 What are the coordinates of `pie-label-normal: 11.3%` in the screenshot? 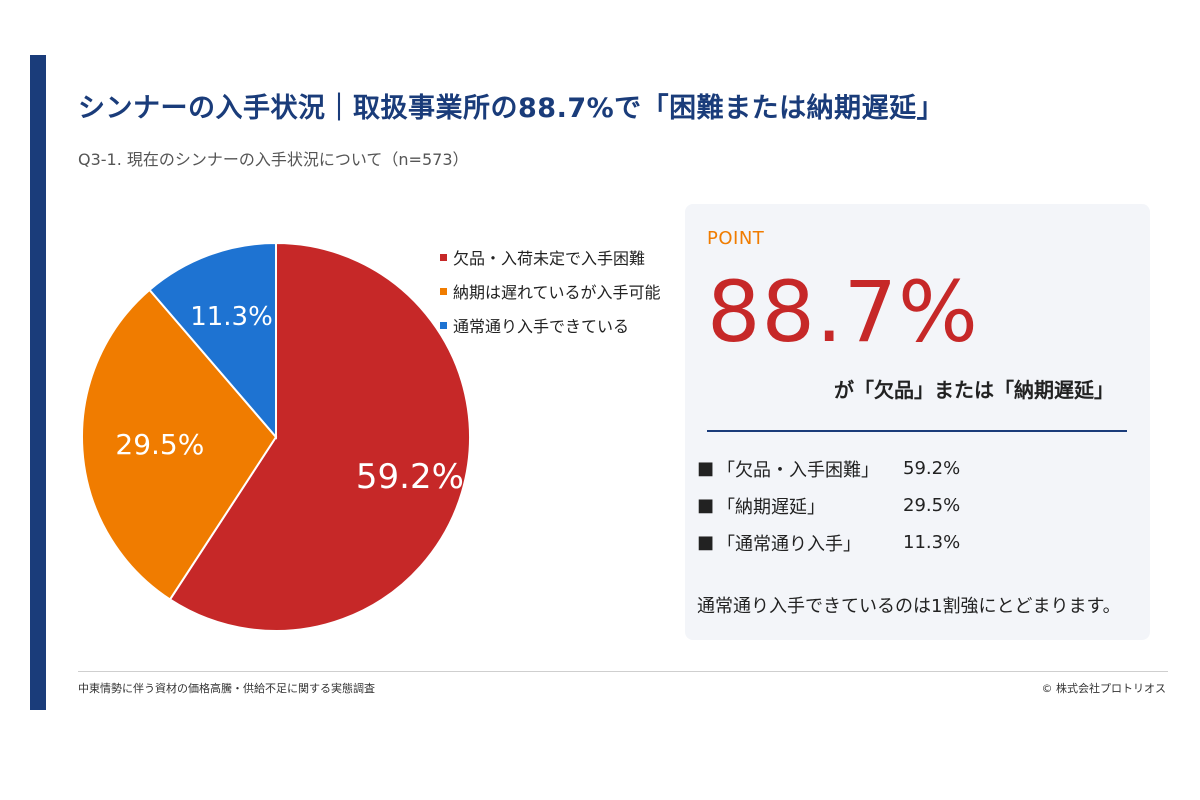 It's located at (231, 317).